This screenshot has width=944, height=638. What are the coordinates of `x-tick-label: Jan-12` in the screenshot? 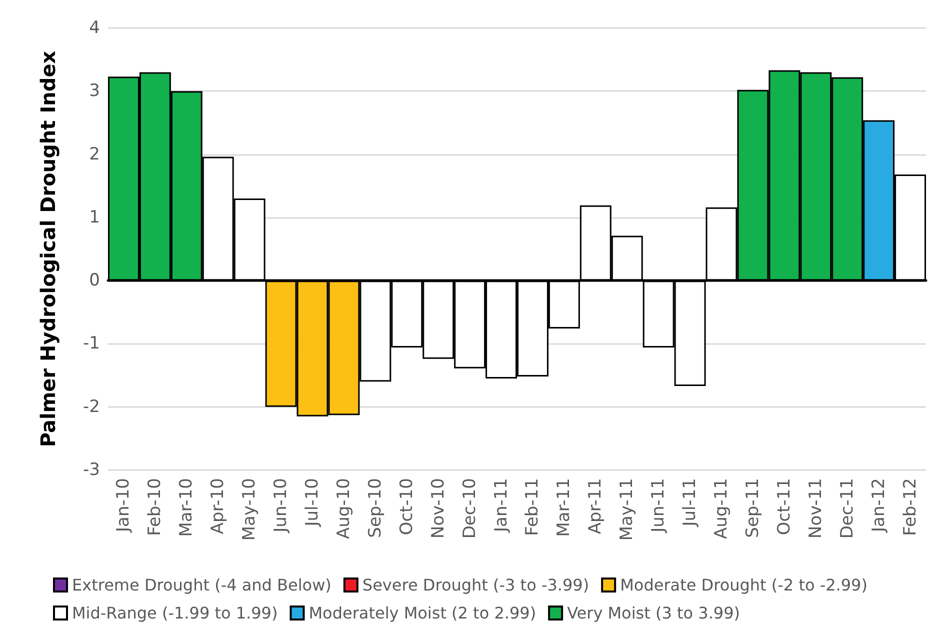 It's located at (878, 505).